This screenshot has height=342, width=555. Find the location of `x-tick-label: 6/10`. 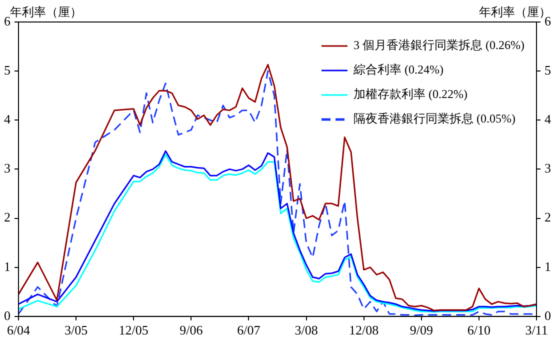

x-tick-label: 6/10 is located at coordinates (479, 330).